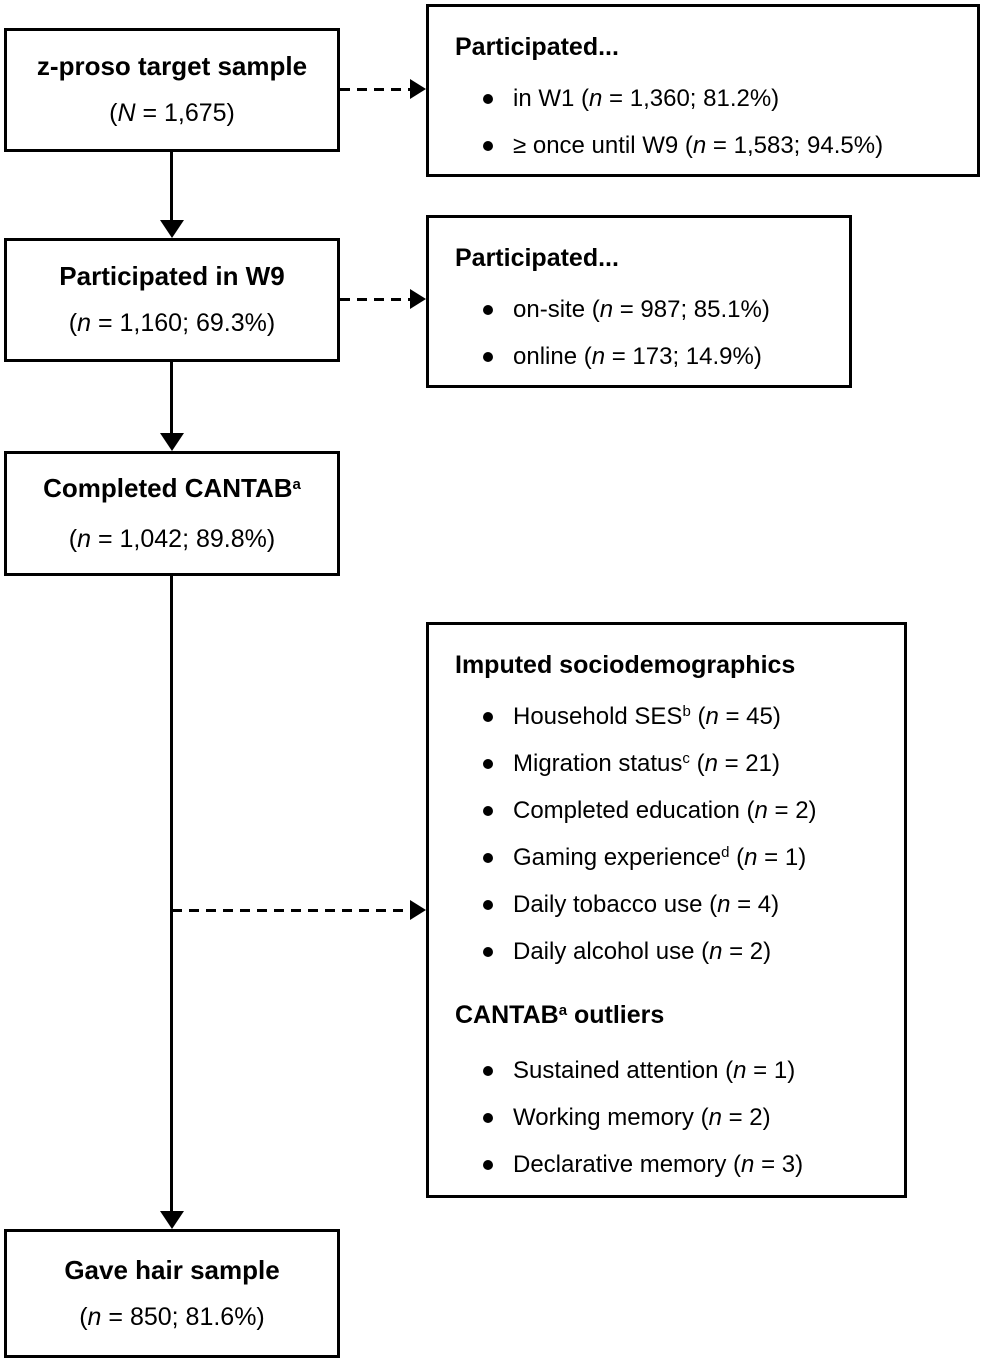 The image size is (984, 1360). I want to click on bullet-item: Declarative memory (n = 3), so click(666, 1164).